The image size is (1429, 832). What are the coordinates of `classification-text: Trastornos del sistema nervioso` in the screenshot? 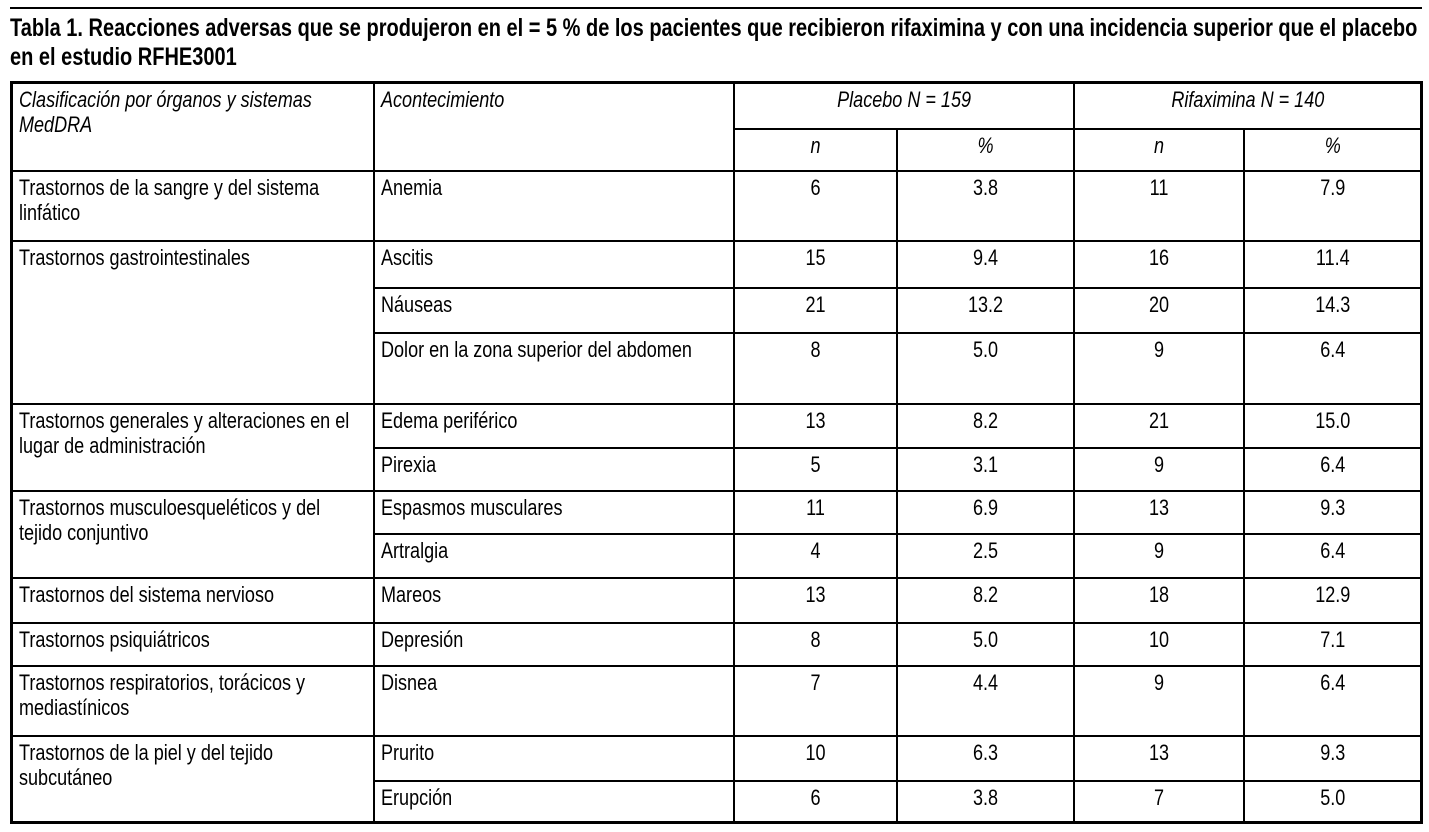 It's located at (147, 594).